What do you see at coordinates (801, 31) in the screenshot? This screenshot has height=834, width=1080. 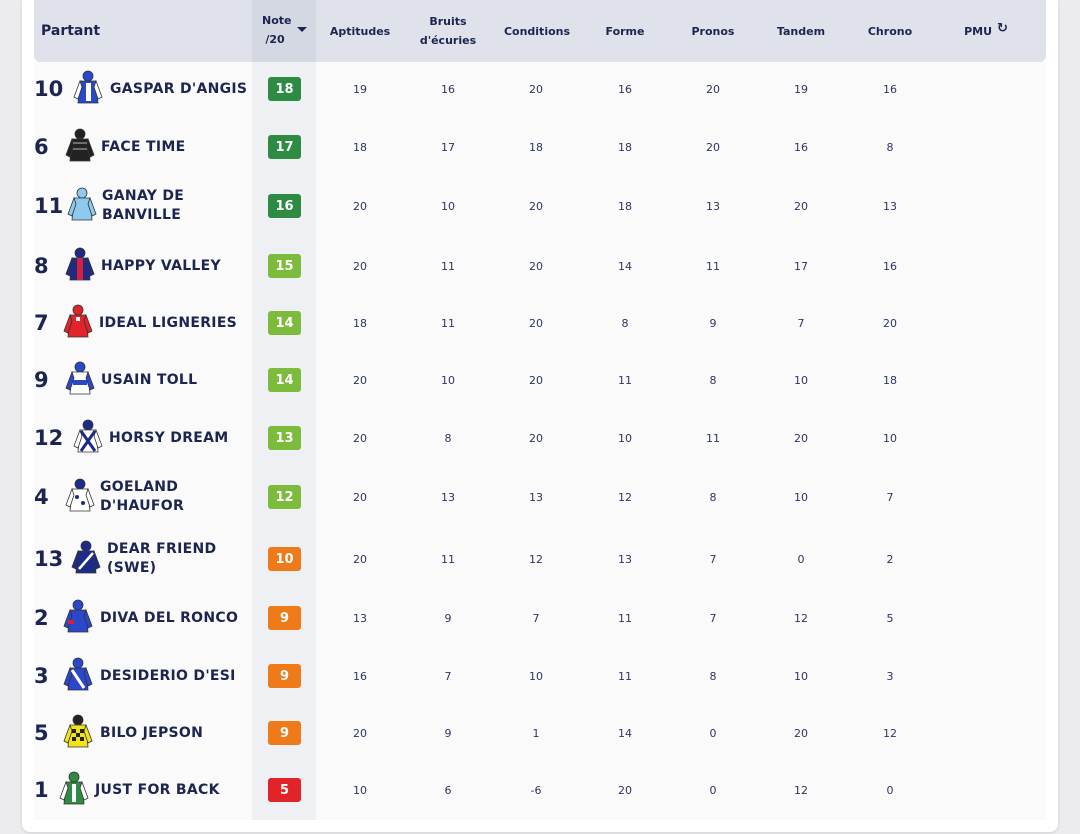 I see `header-tandem: Tandem` at bounding box center [801, 31].